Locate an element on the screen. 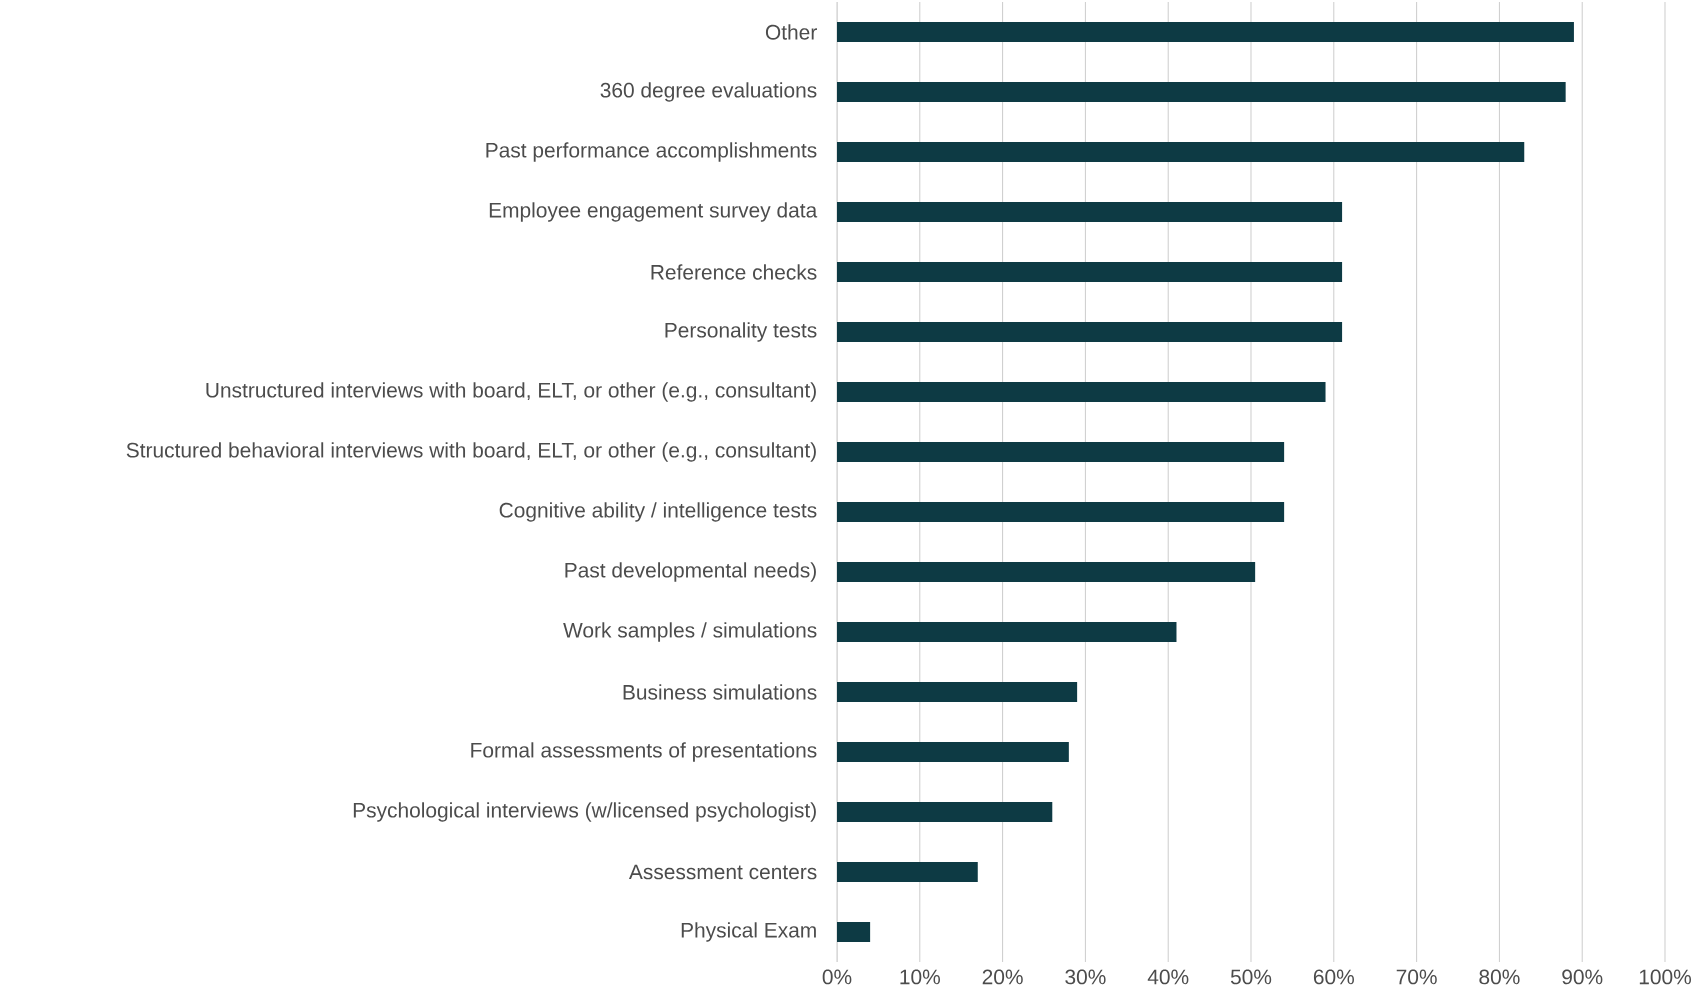 This screenshot has width=1693, height=1003. x-tick-label: 80% is located at coordinates (1499, 977).